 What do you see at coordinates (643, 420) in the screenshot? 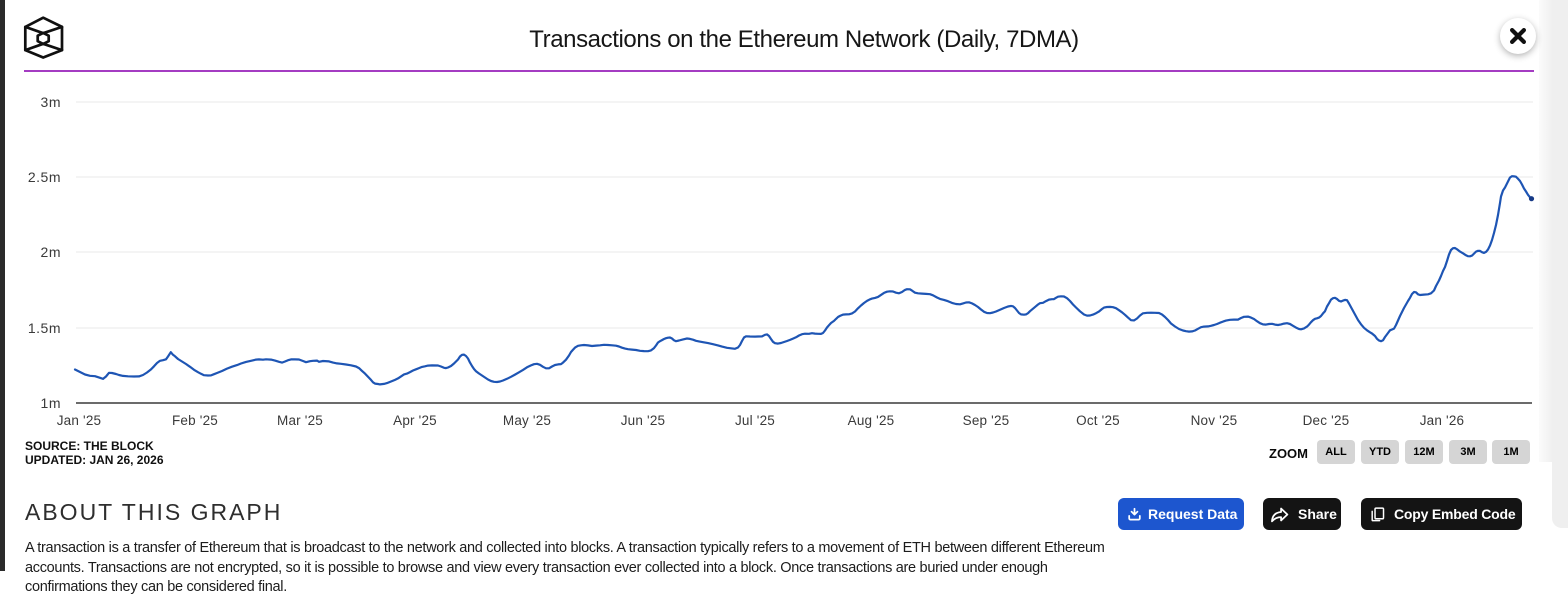
I see `svg-text: Jun '25` at bounding box center [643, 420].